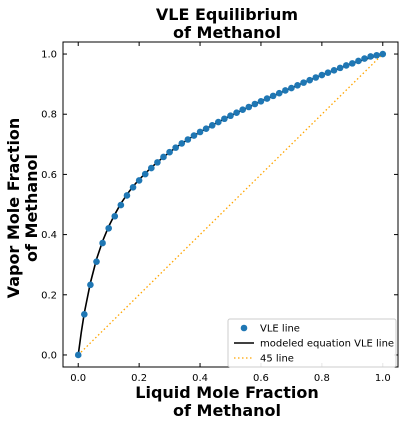  I want to click on y-tick-label-0: 0.0, so click(49, 355).